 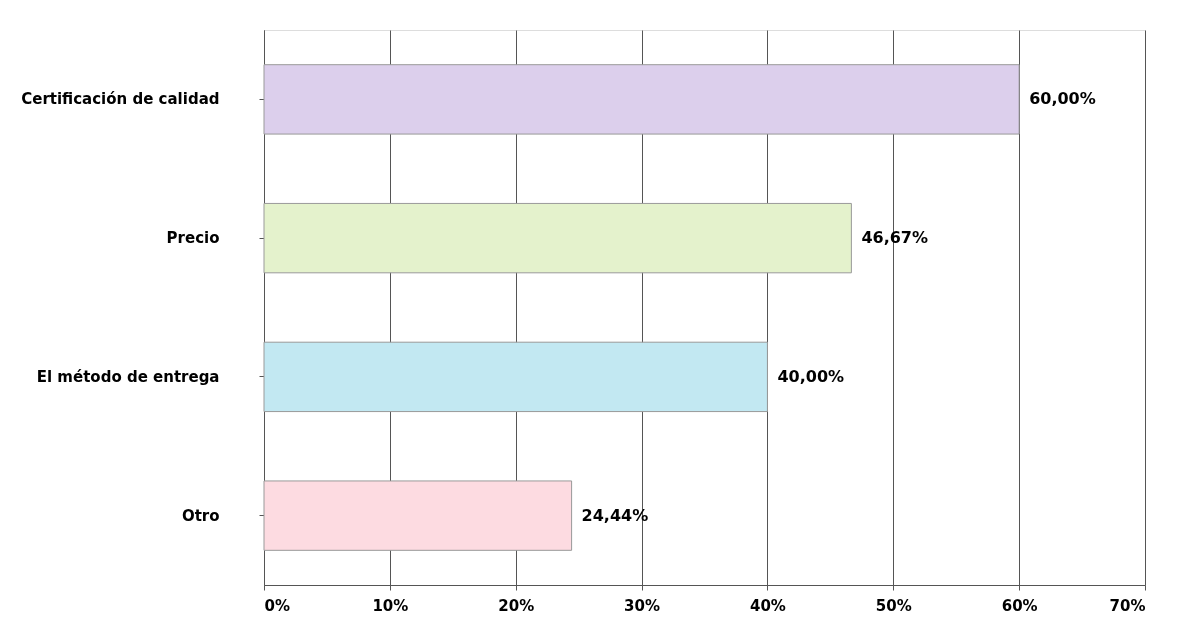 What do you see at coordinates (516, 605) in the screenshot?
I see `x-tick-label: 20%` at bounding box center [516, 605].